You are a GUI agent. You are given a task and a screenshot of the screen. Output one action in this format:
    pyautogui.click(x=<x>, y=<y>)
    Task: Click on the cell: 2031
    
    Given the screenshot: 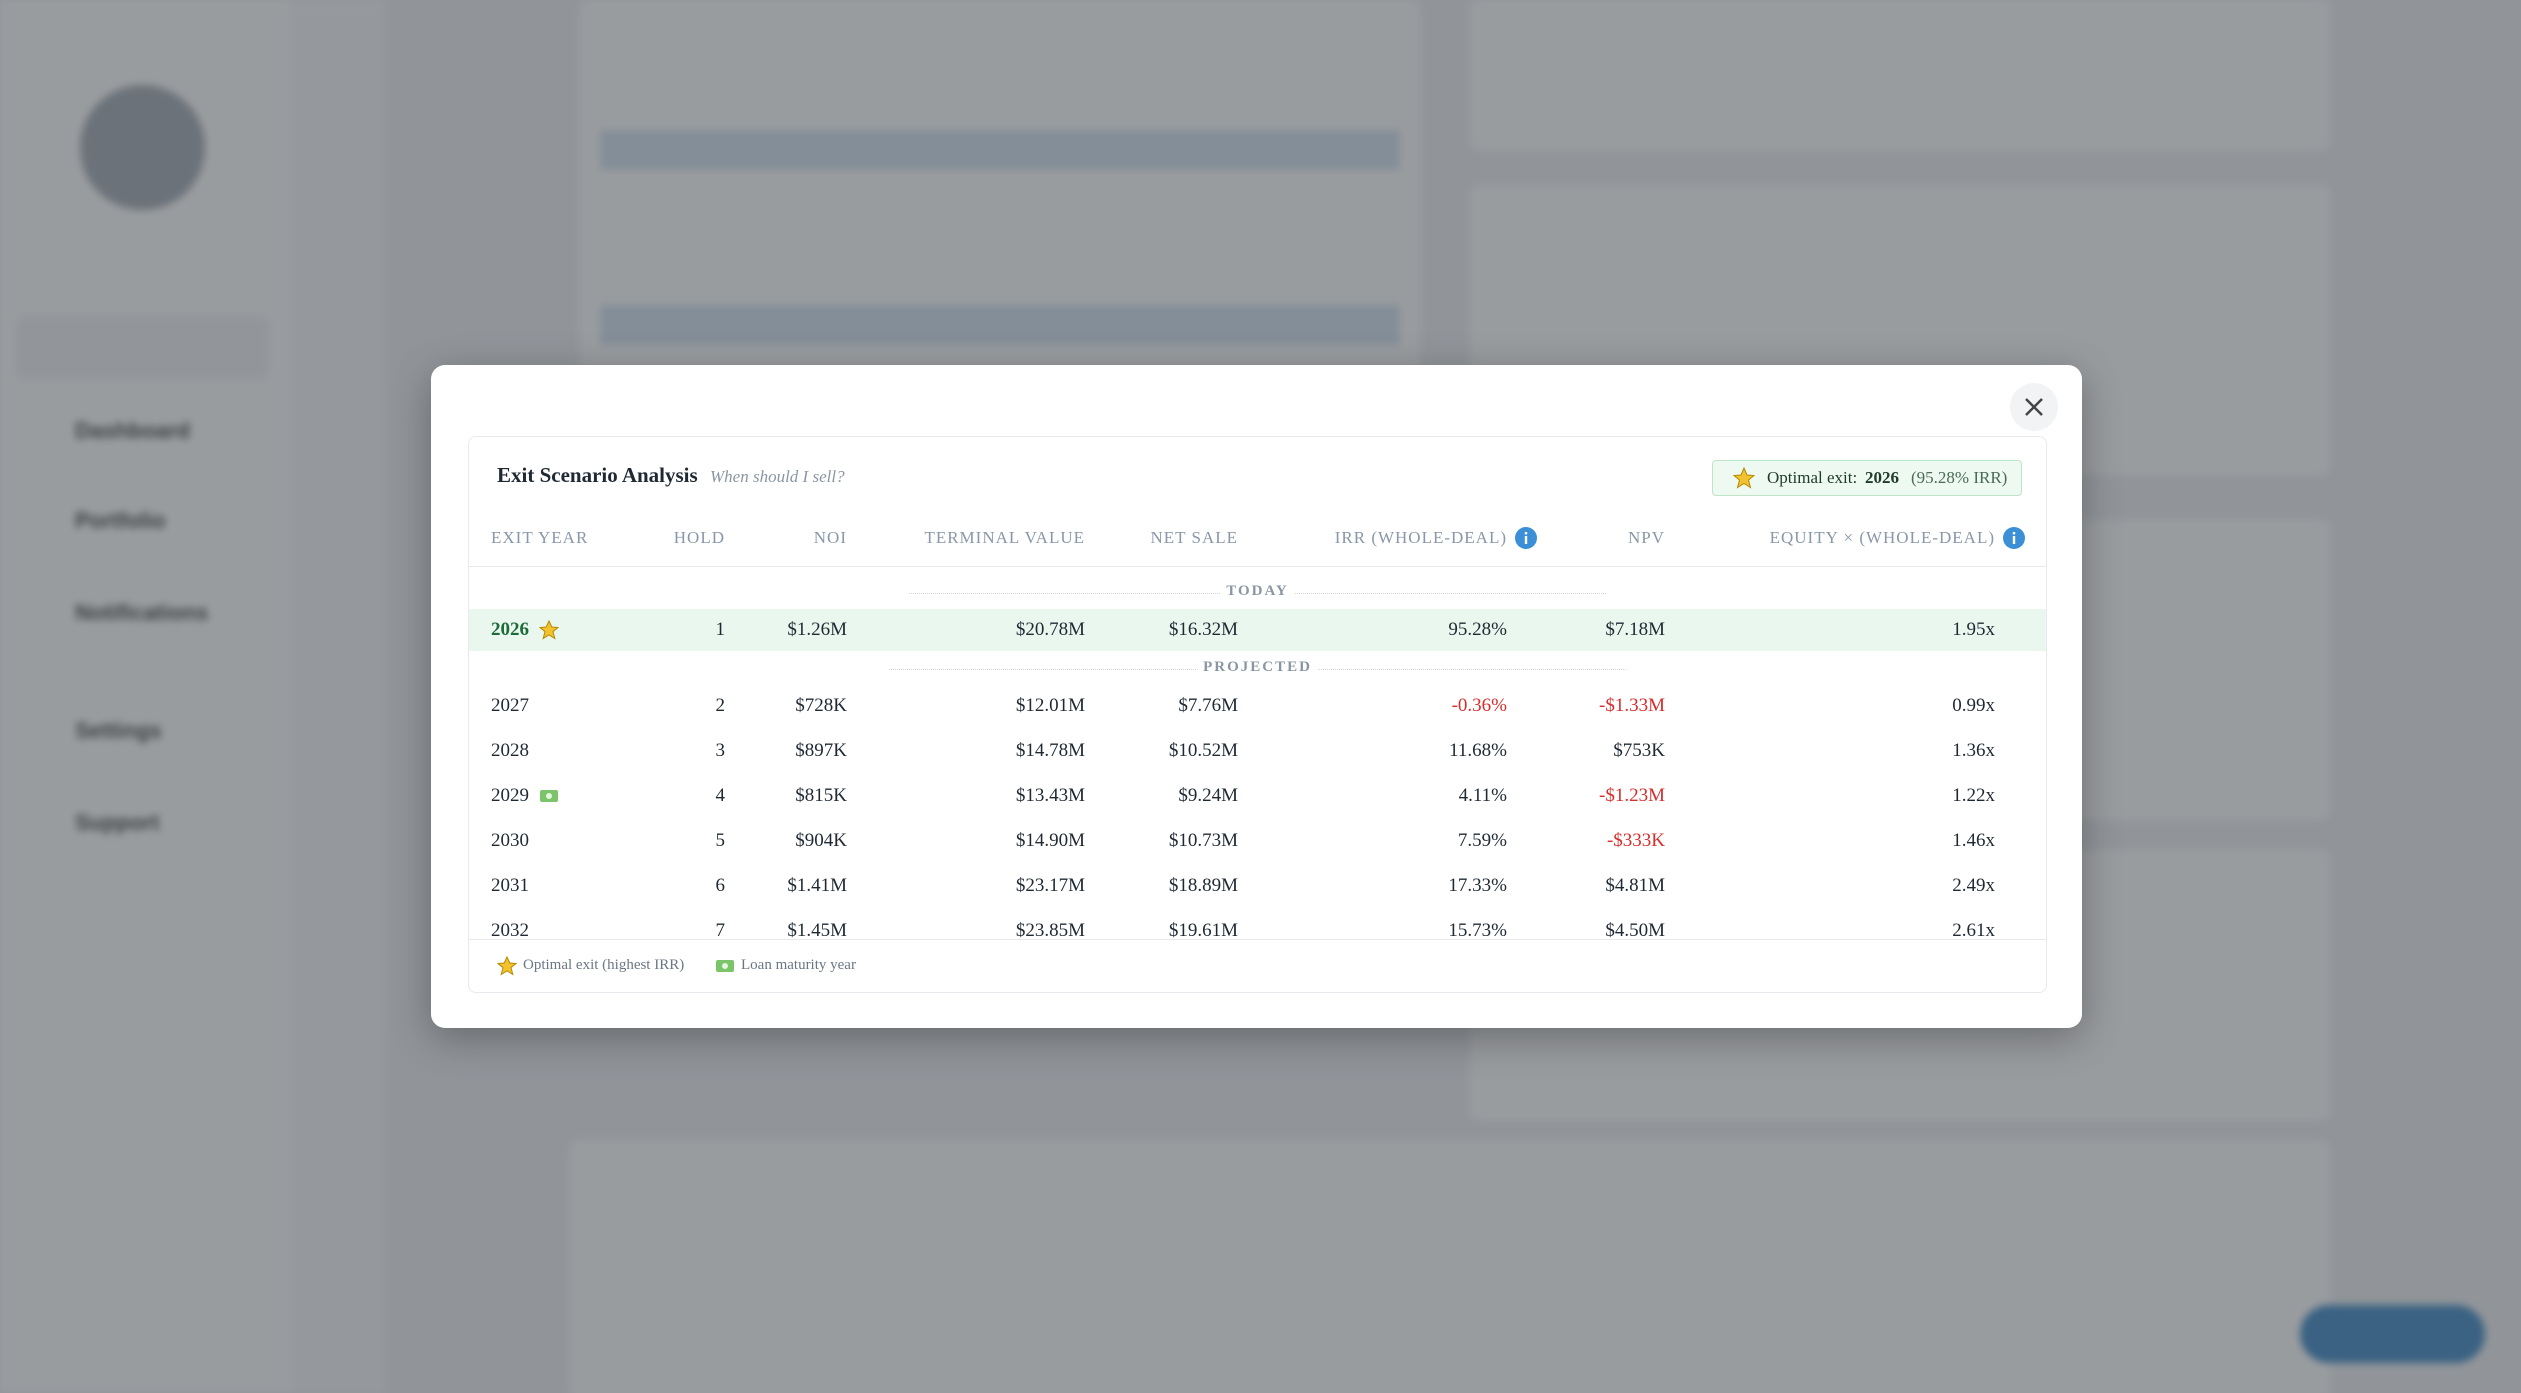 What is the action you would take?
    pyautogui.click(x=510, y=885)
    